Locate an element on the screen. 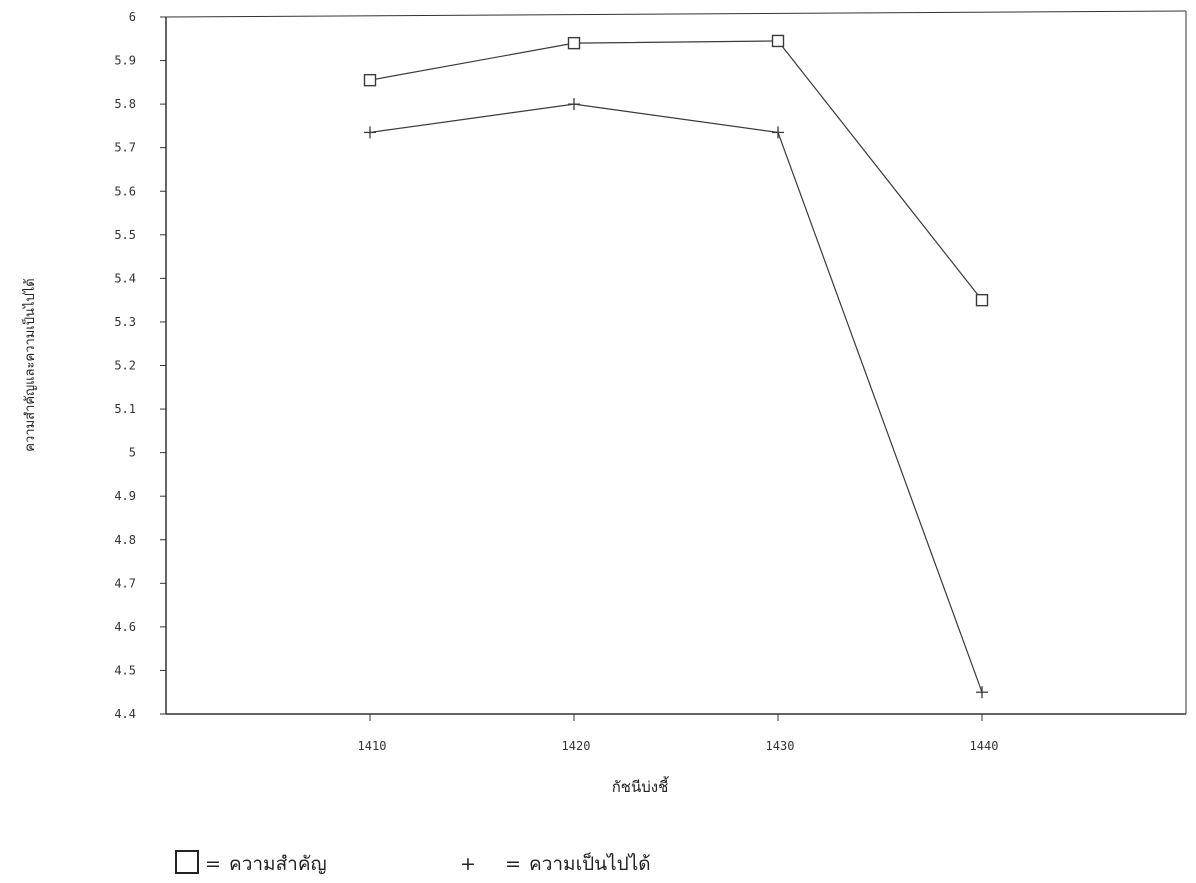  y-tick-label: 4.4 is located at coordinates (125, 714).